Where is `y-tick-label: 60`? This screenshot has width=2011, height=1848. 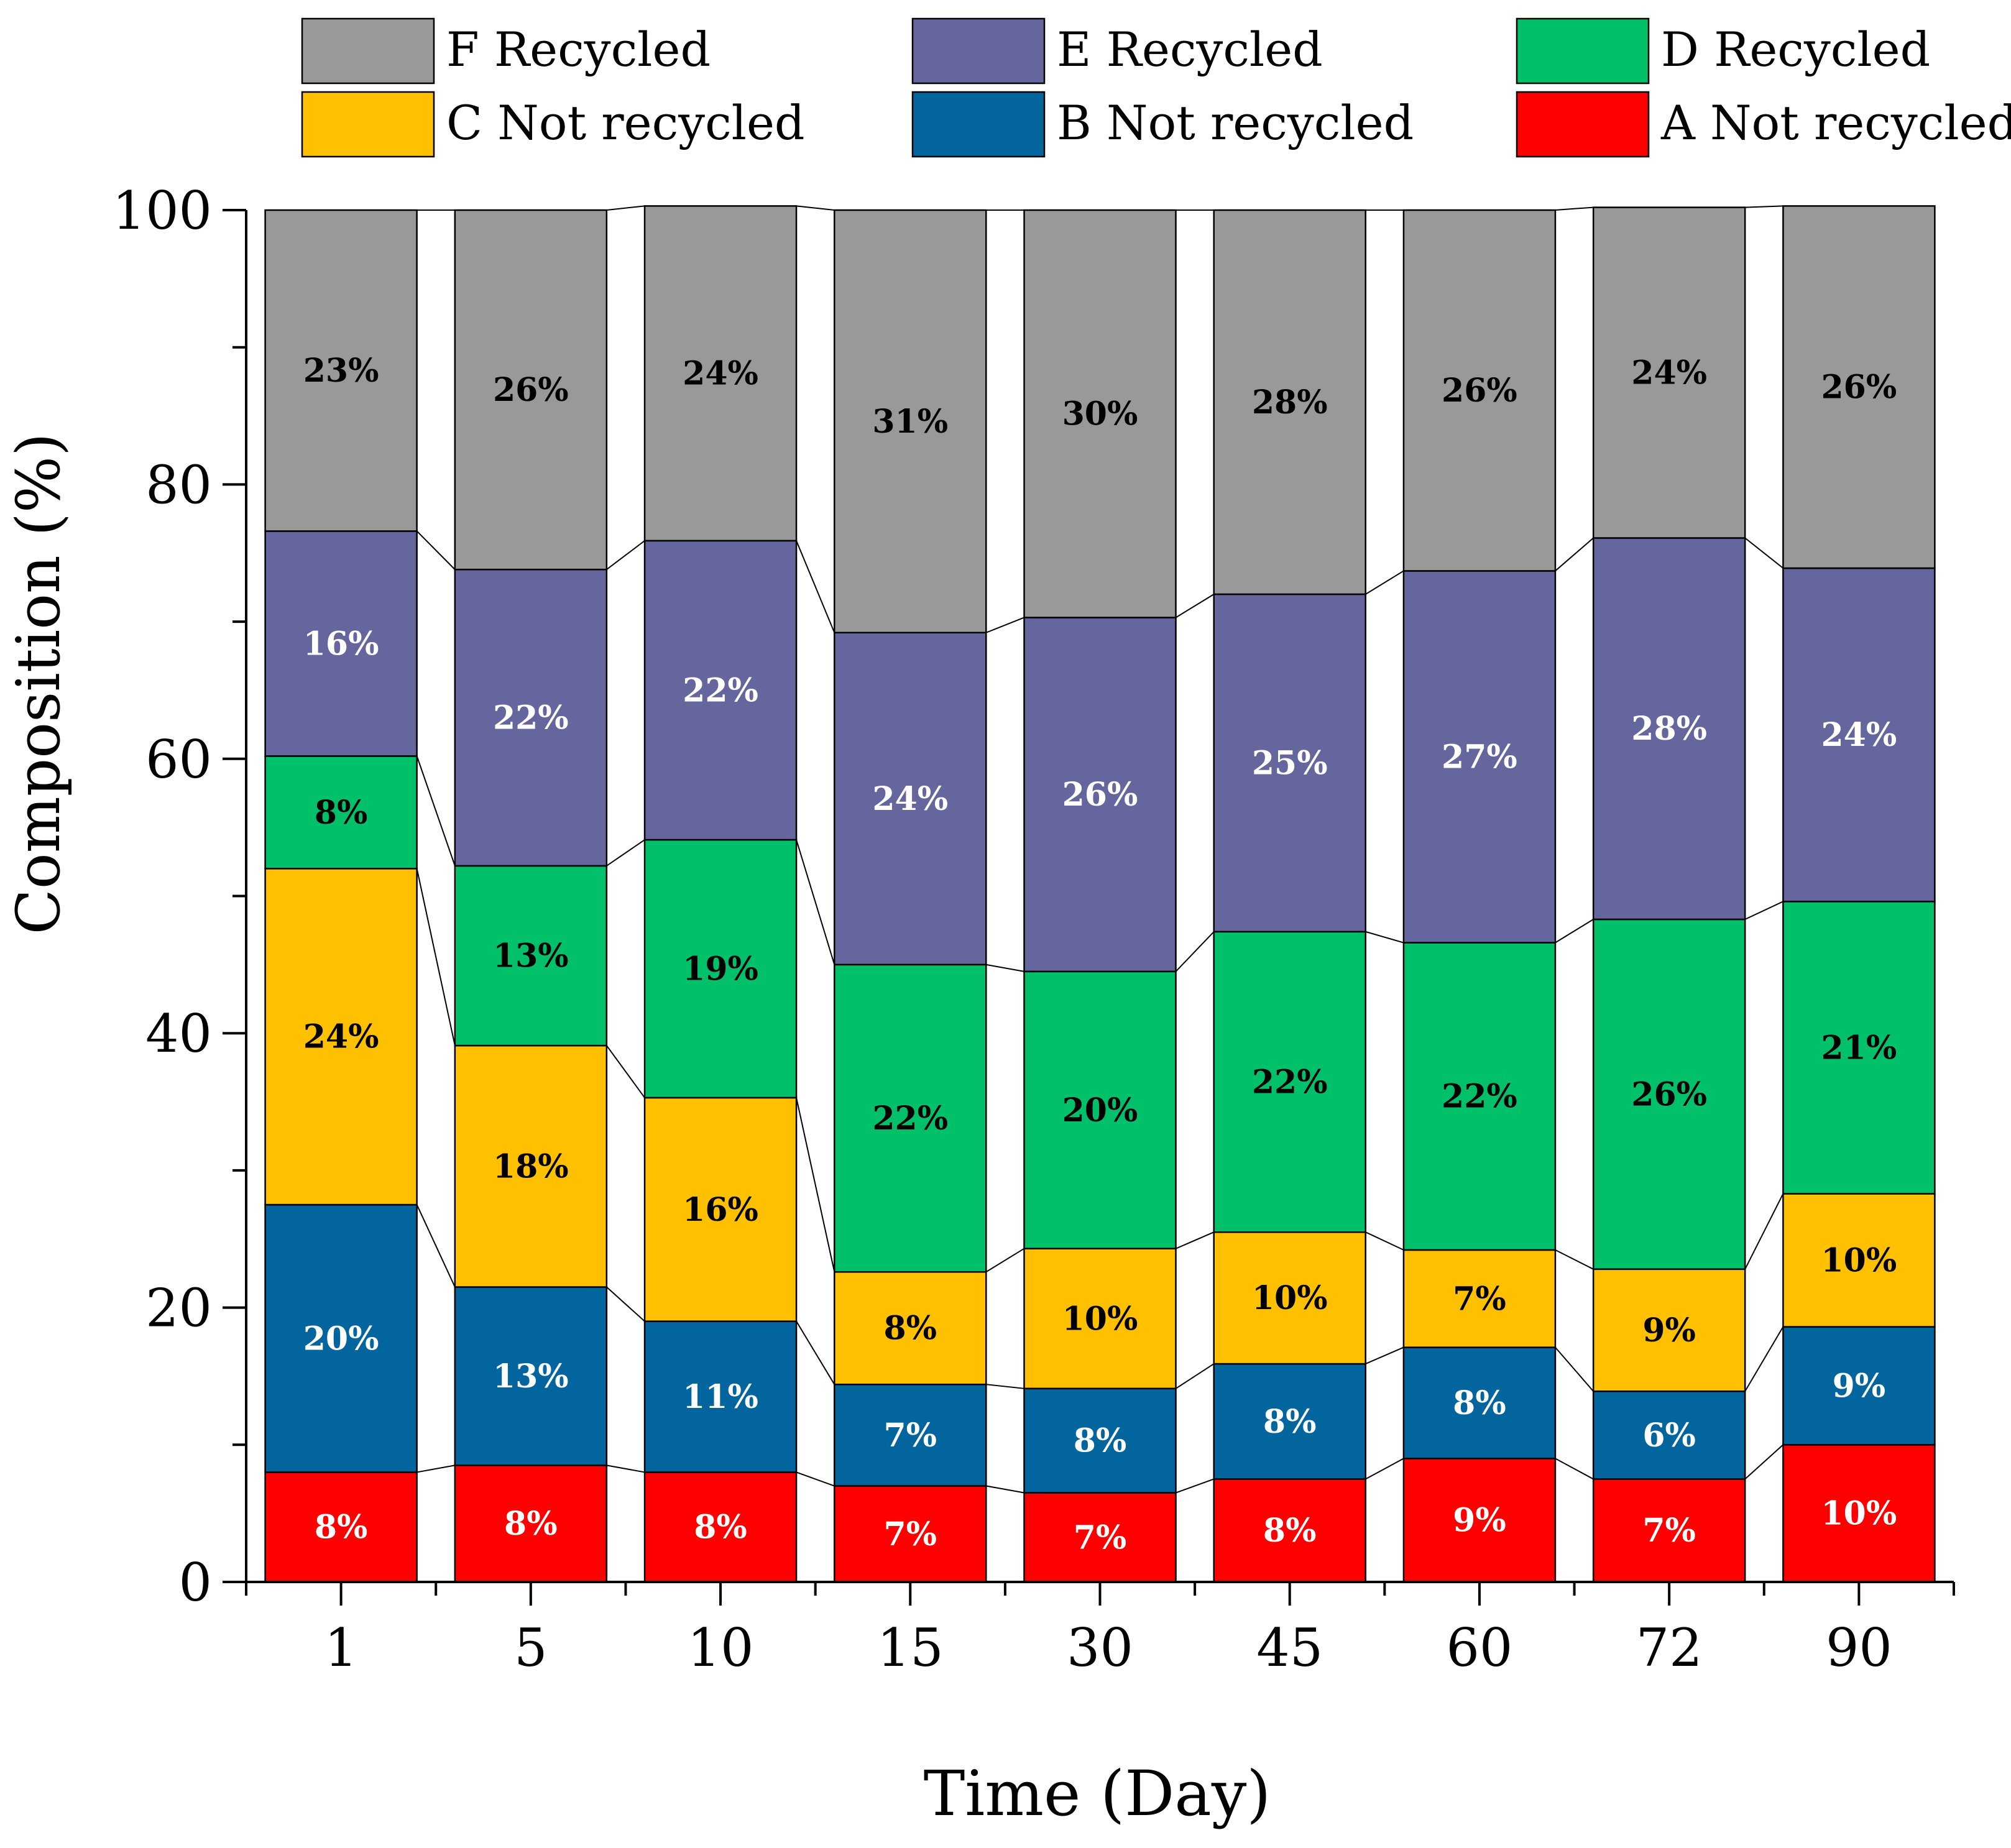 y-tick-label: 60 is located at coordinates (178, 759).